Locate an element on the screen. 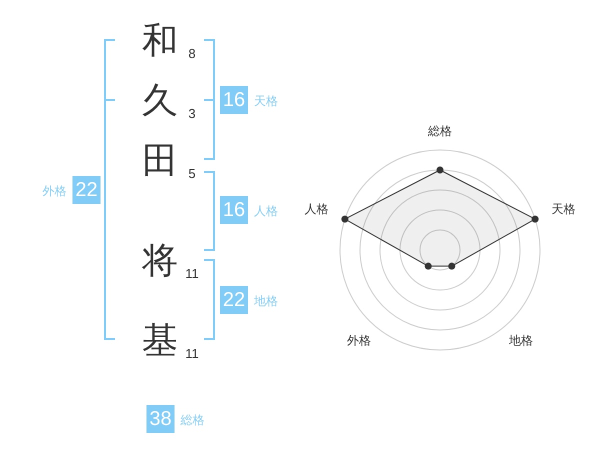 The height and width of the screenshot is (470, 600). character: 和 is located at coordinates (160, 40).